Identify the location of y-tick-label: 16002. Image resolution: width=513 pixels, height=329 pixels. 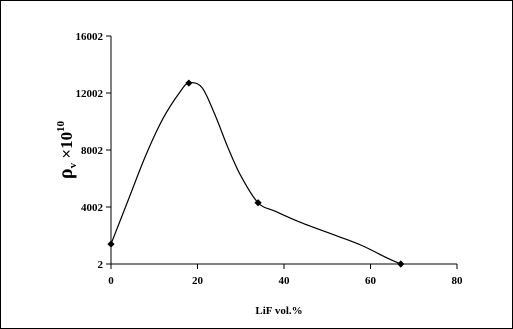
(90, 37).